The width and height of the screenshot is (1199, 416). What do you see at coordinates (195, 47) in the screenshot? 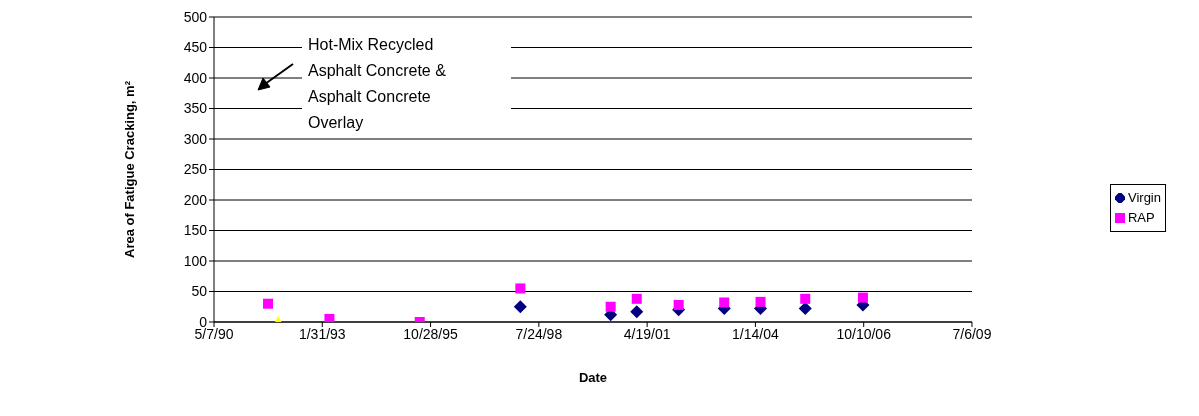
I see `y-tick-label: 450` at bounding box center [195, 47].